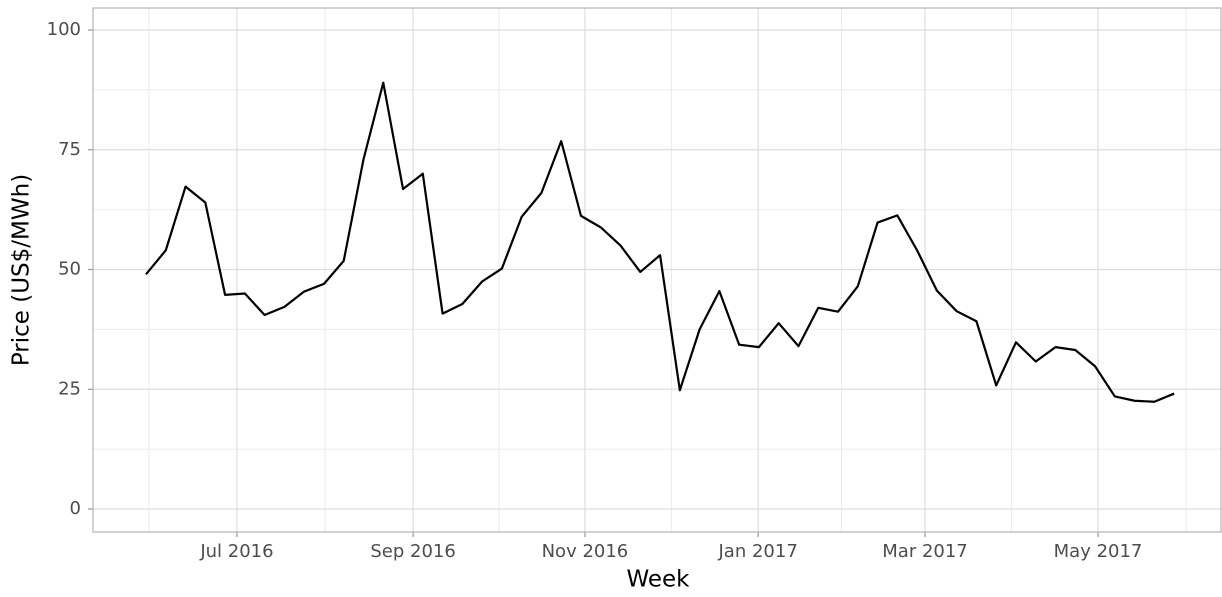  I want to click on x-axis-title: Week, so click(658, 580).